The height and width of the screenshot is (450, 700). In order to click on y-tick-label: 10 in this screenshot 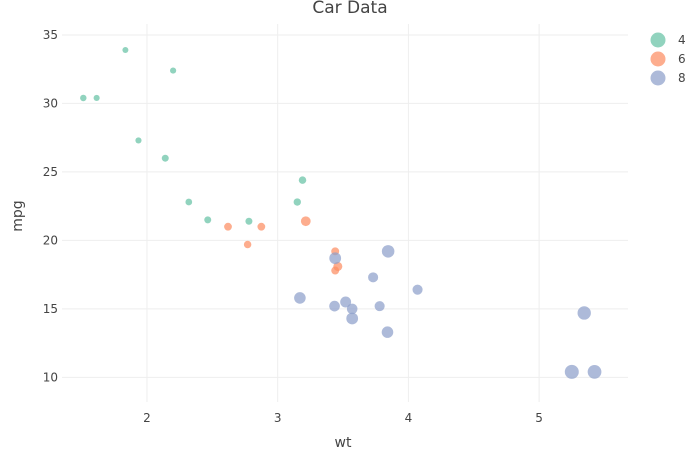, I will do `click(50, 377)`.